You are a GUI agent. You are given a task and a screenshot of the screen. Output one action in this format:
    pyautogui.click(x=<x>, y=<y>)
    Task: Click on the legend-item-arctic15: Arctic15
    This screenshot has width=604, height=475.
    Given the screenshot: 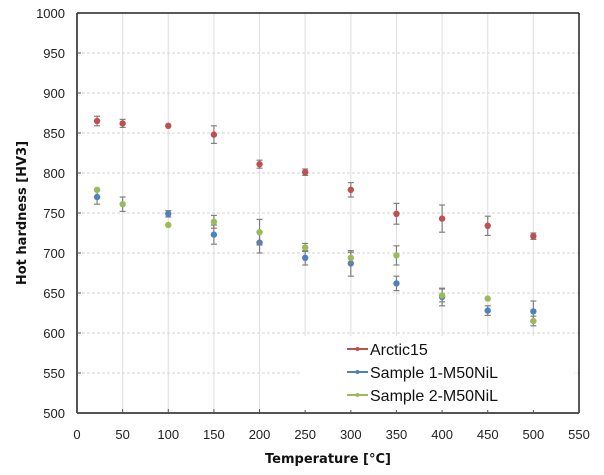 What is the action you would take?
    pyautogui.click(x=387, y=350)
    